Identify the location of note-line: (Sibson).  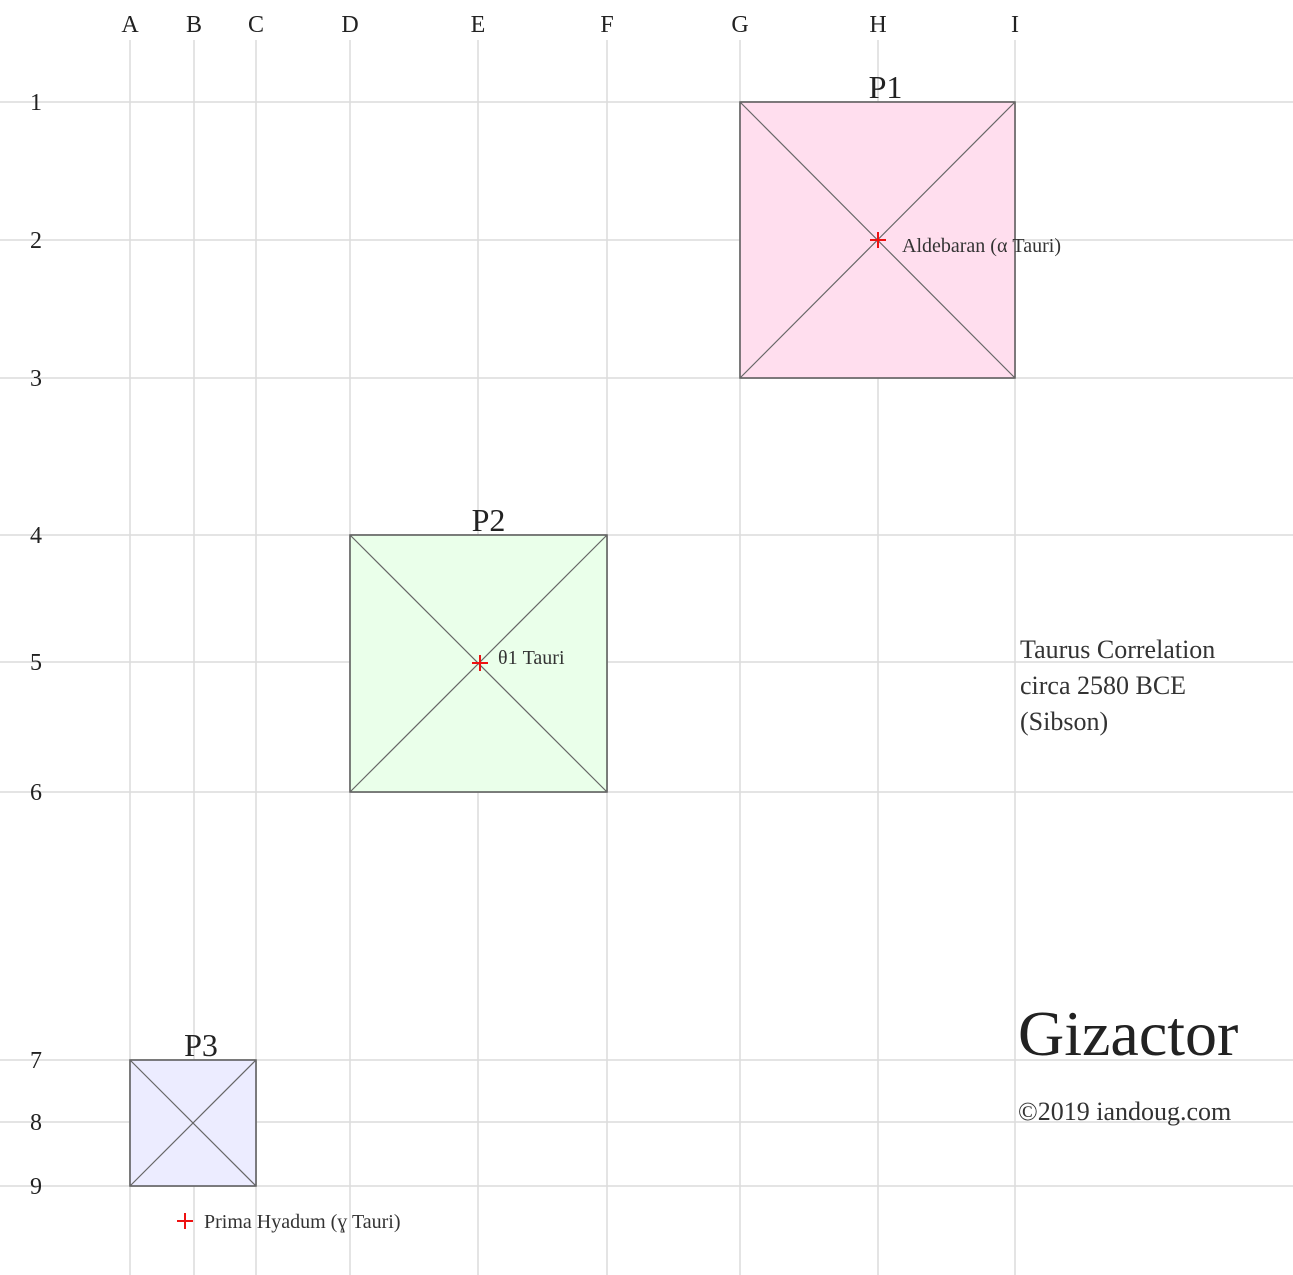
(1064, 721).